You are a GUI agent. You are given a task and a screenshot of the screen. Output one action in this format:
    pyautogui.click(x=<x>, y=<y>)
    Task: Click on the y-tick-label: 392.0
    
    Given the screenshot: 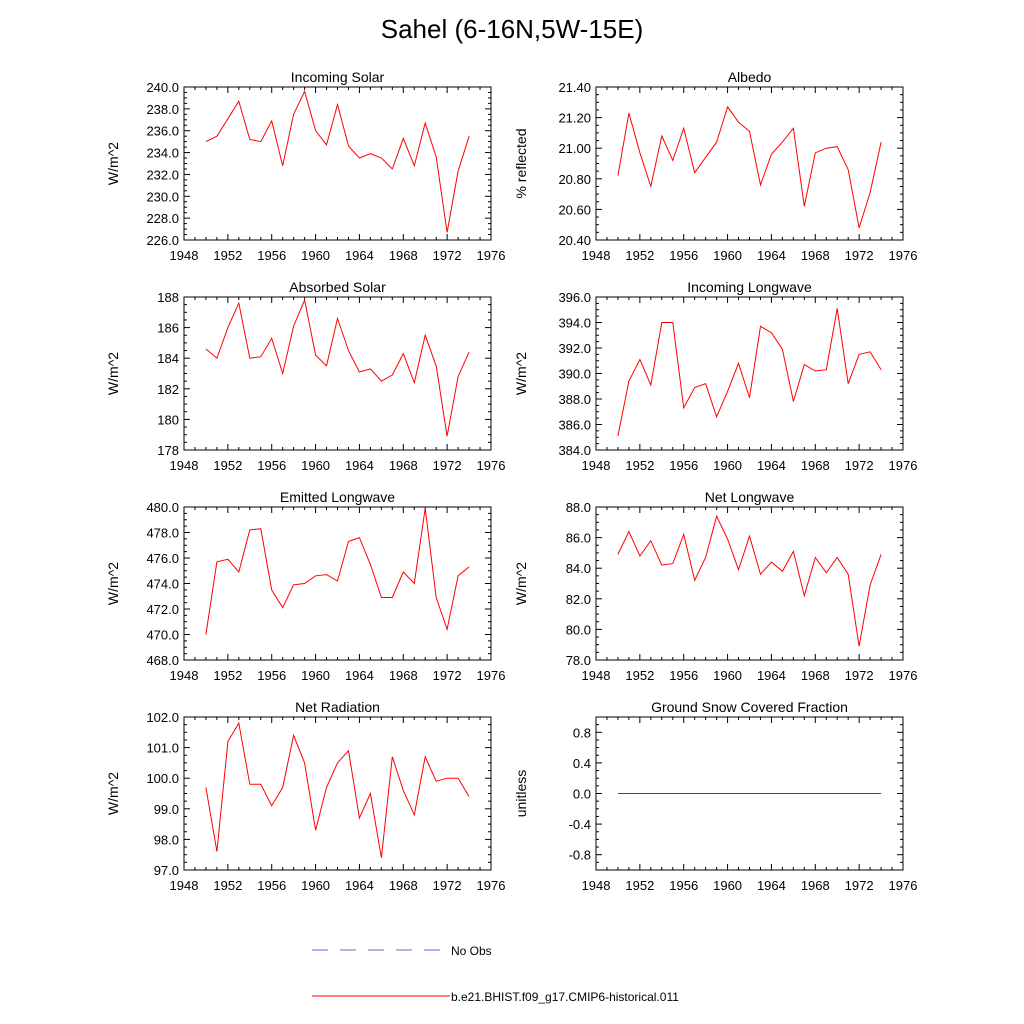 What is the action you would take?
    pyautogui.click(x=574, y=348)
    